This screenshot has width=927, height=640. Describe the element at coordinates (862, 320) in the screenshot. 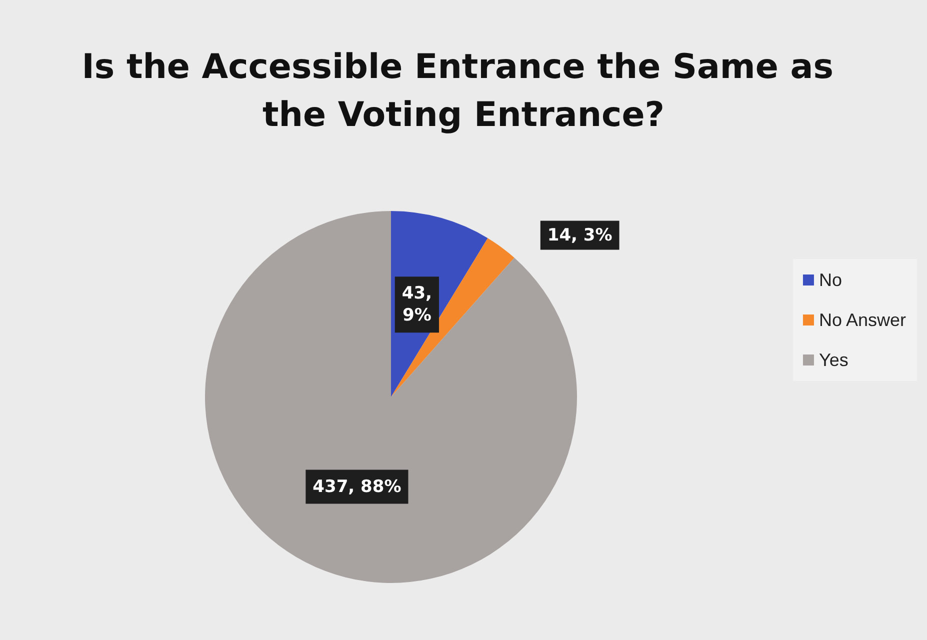

I see `legend-label: No Answer` at that location.